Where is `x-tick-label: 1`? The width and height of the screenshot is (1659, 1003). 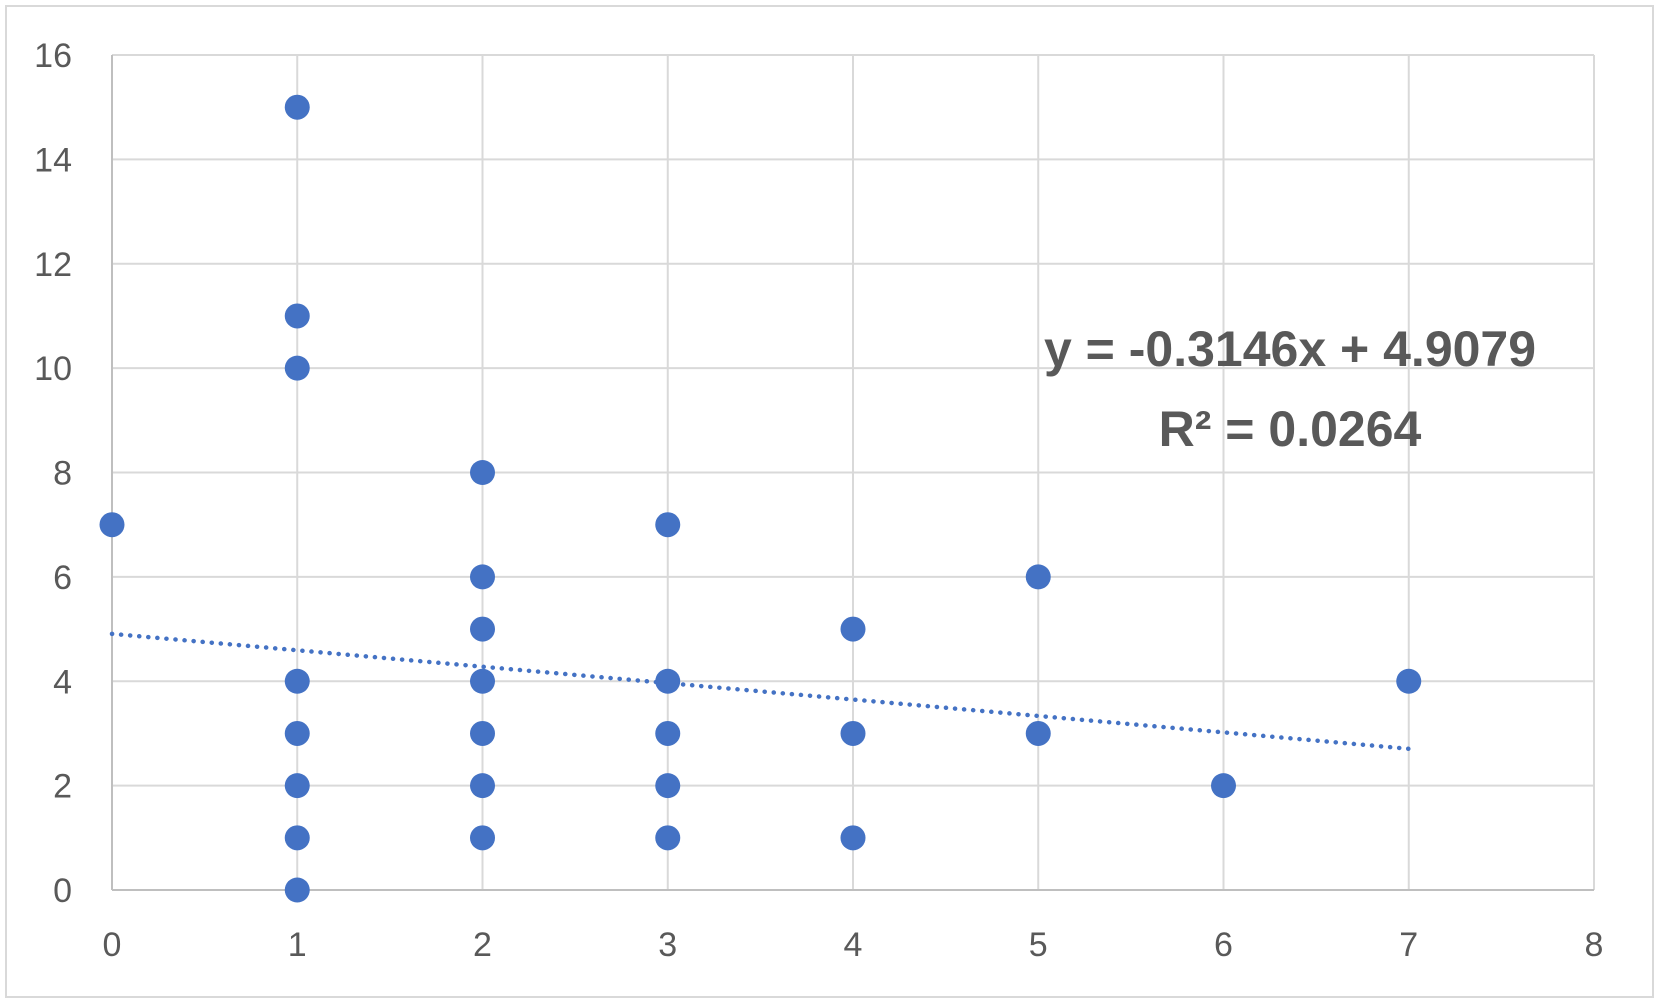 x-tick-label: 1 is located at coordinates (297, 945).